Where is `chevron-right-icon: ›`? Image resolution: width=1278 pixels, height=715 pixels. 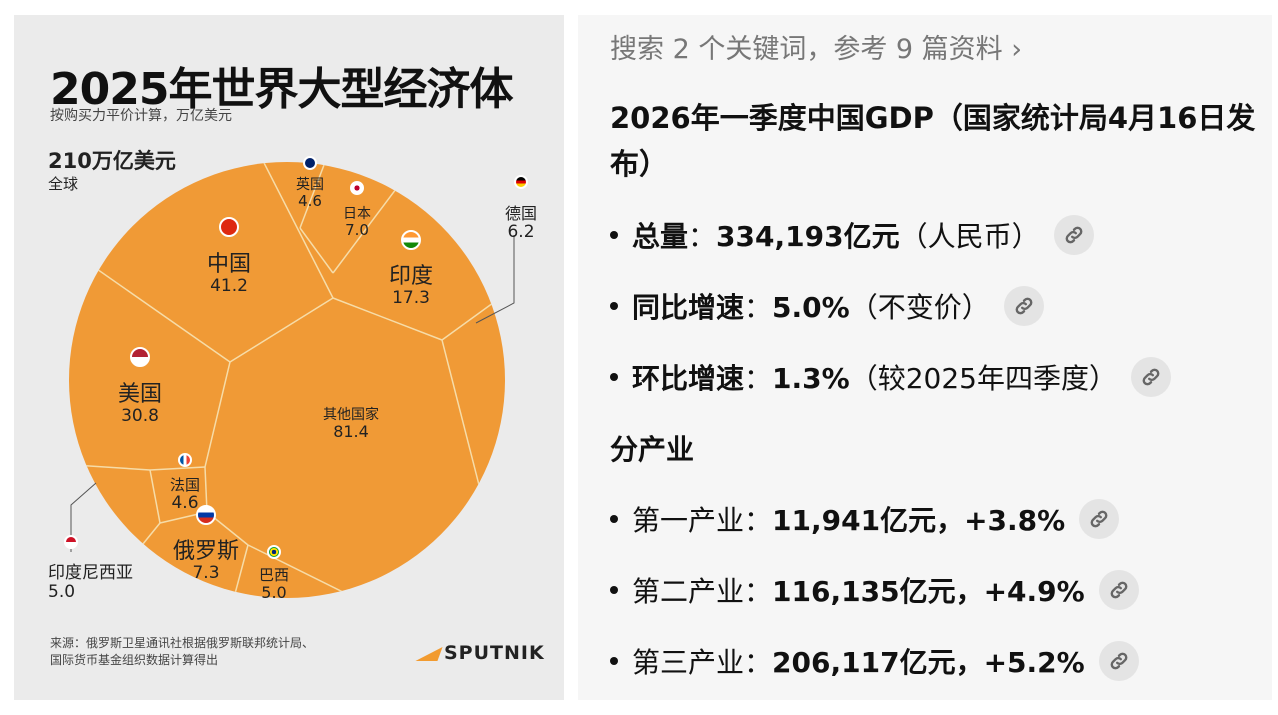 chevron-right-icon: › is located at coordinates (1017, 49).